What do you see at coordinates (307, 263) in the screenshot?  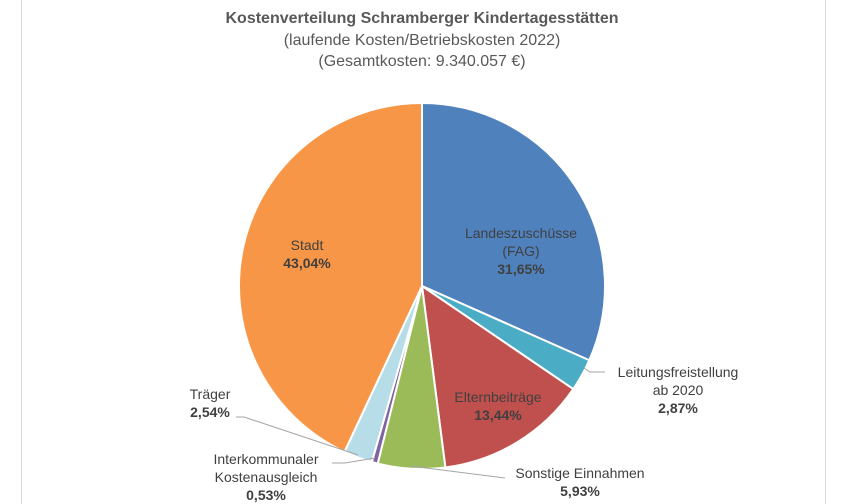 I see `label-stadt-value: 43,04%` at bounding box center [307, 263].